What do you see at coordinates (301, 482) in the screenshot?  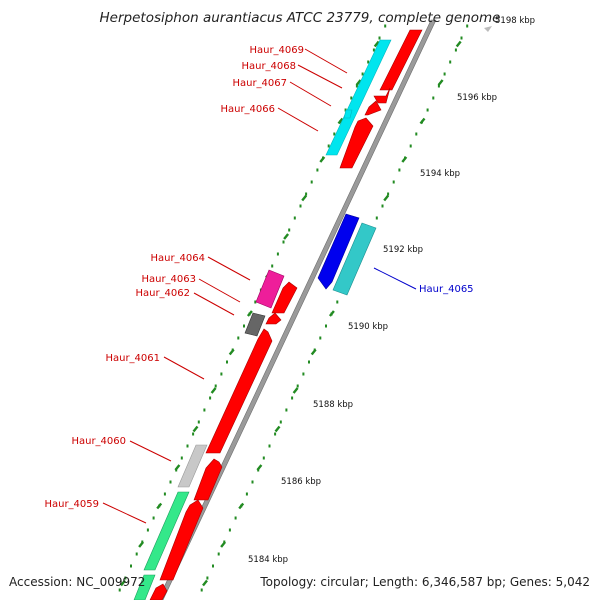 I see `scale-label-5186: 5186 kbp` at bounding box center [301, 482].